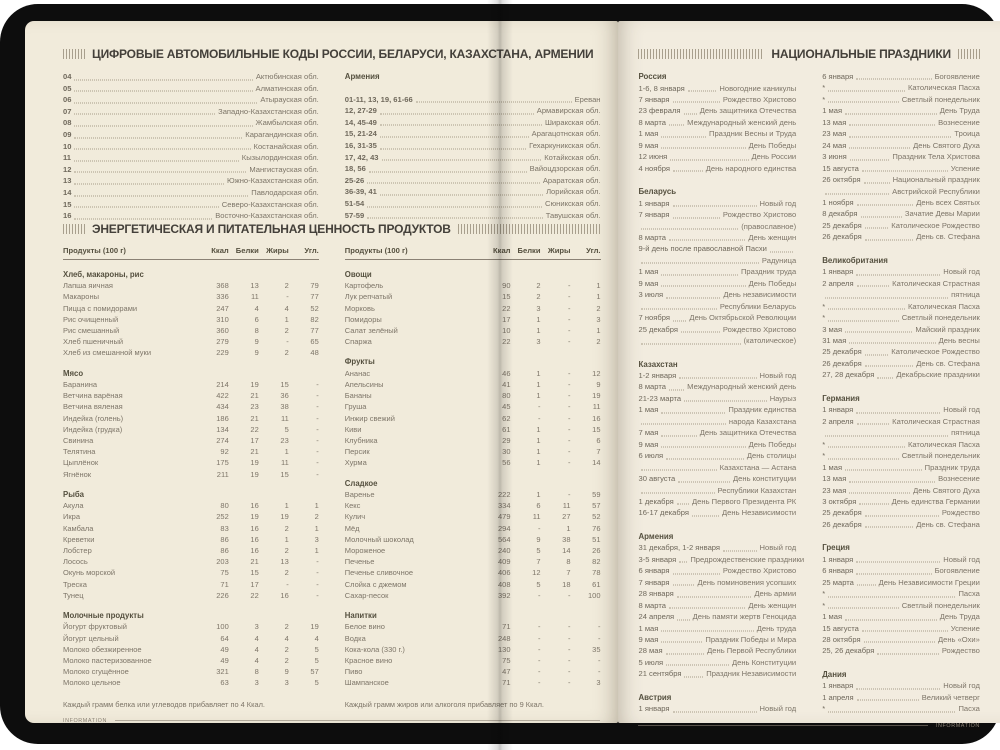  I want to click on nutrition-value: 21, so click(254, 418).